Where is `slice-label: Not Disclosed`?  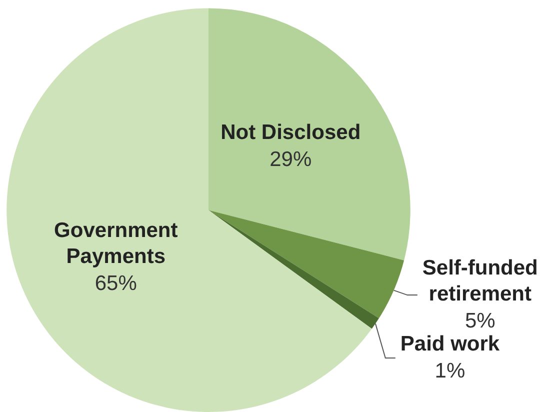
slice-label: Not Disclosed is located at coordinates (290, 132).